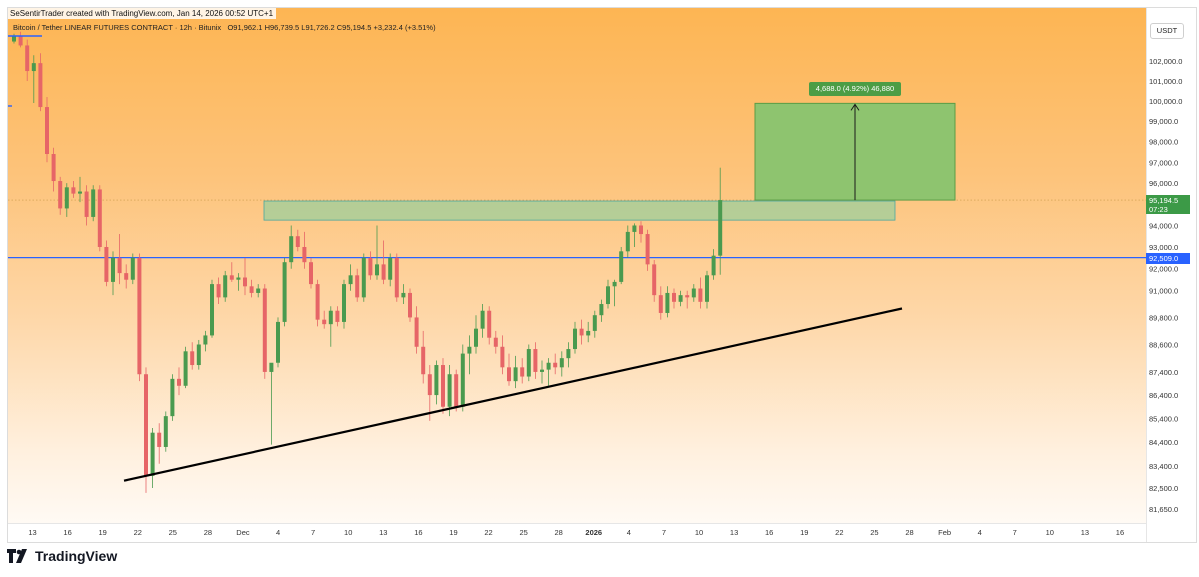  What do you see at coordinates (318, 27) in the screenshot?
I see `ohlc-low: L91,726.2` at bounding box center [318, 27].